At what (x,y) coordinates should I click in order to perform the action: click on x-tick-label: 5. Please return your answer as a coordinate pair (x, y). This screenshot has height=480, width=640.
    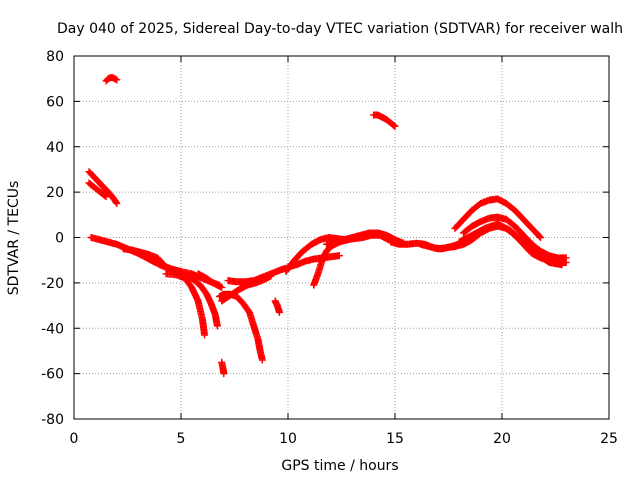
    Looking at the image, I should click on (181, 439).